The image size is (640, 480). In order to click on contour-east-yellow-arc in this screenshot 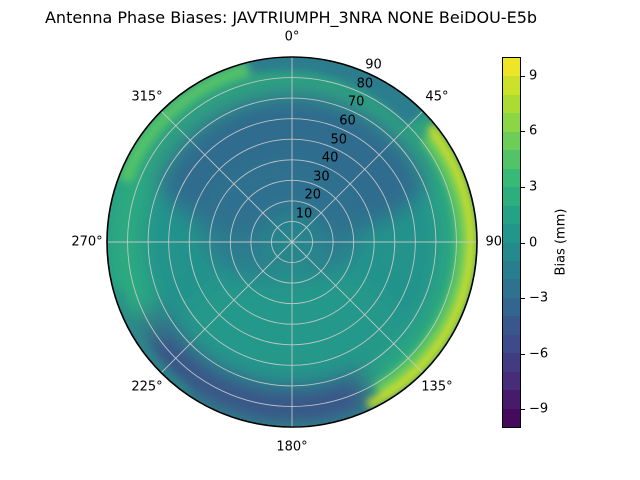, I will do `click(421, 266)`.